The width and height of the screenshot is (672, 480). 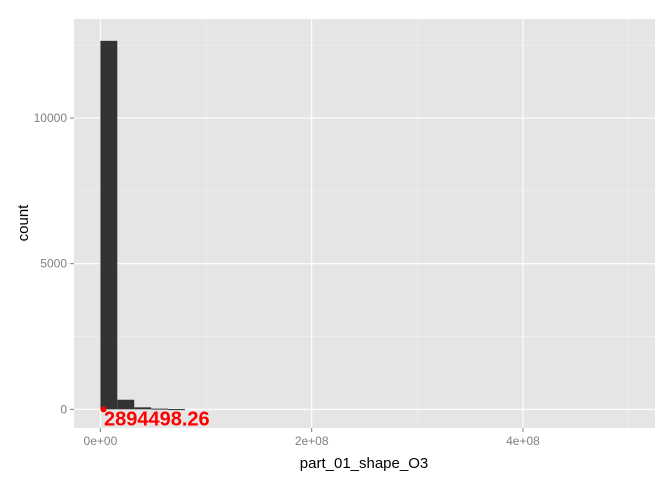 What do you see at coordinates (142, 225) in the screenshot?
I see `histogram-bars` at bounding box center [142, 225].